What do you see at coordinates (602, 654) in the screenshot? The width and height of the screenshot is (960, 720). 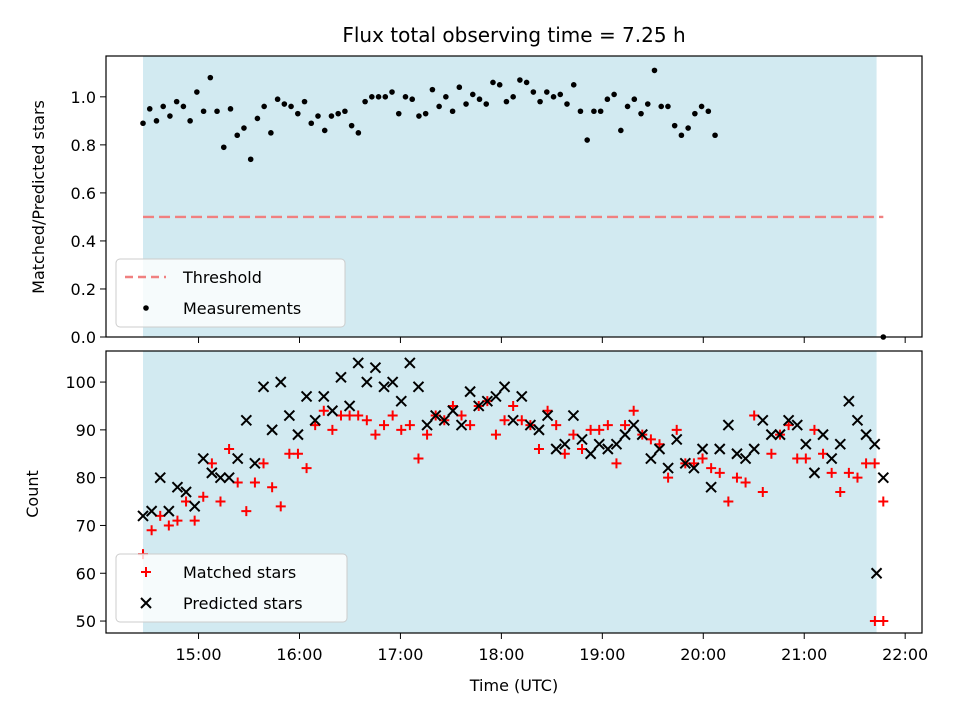 I see `x-tick-label: 19:00` at bounding box center [602, 654].